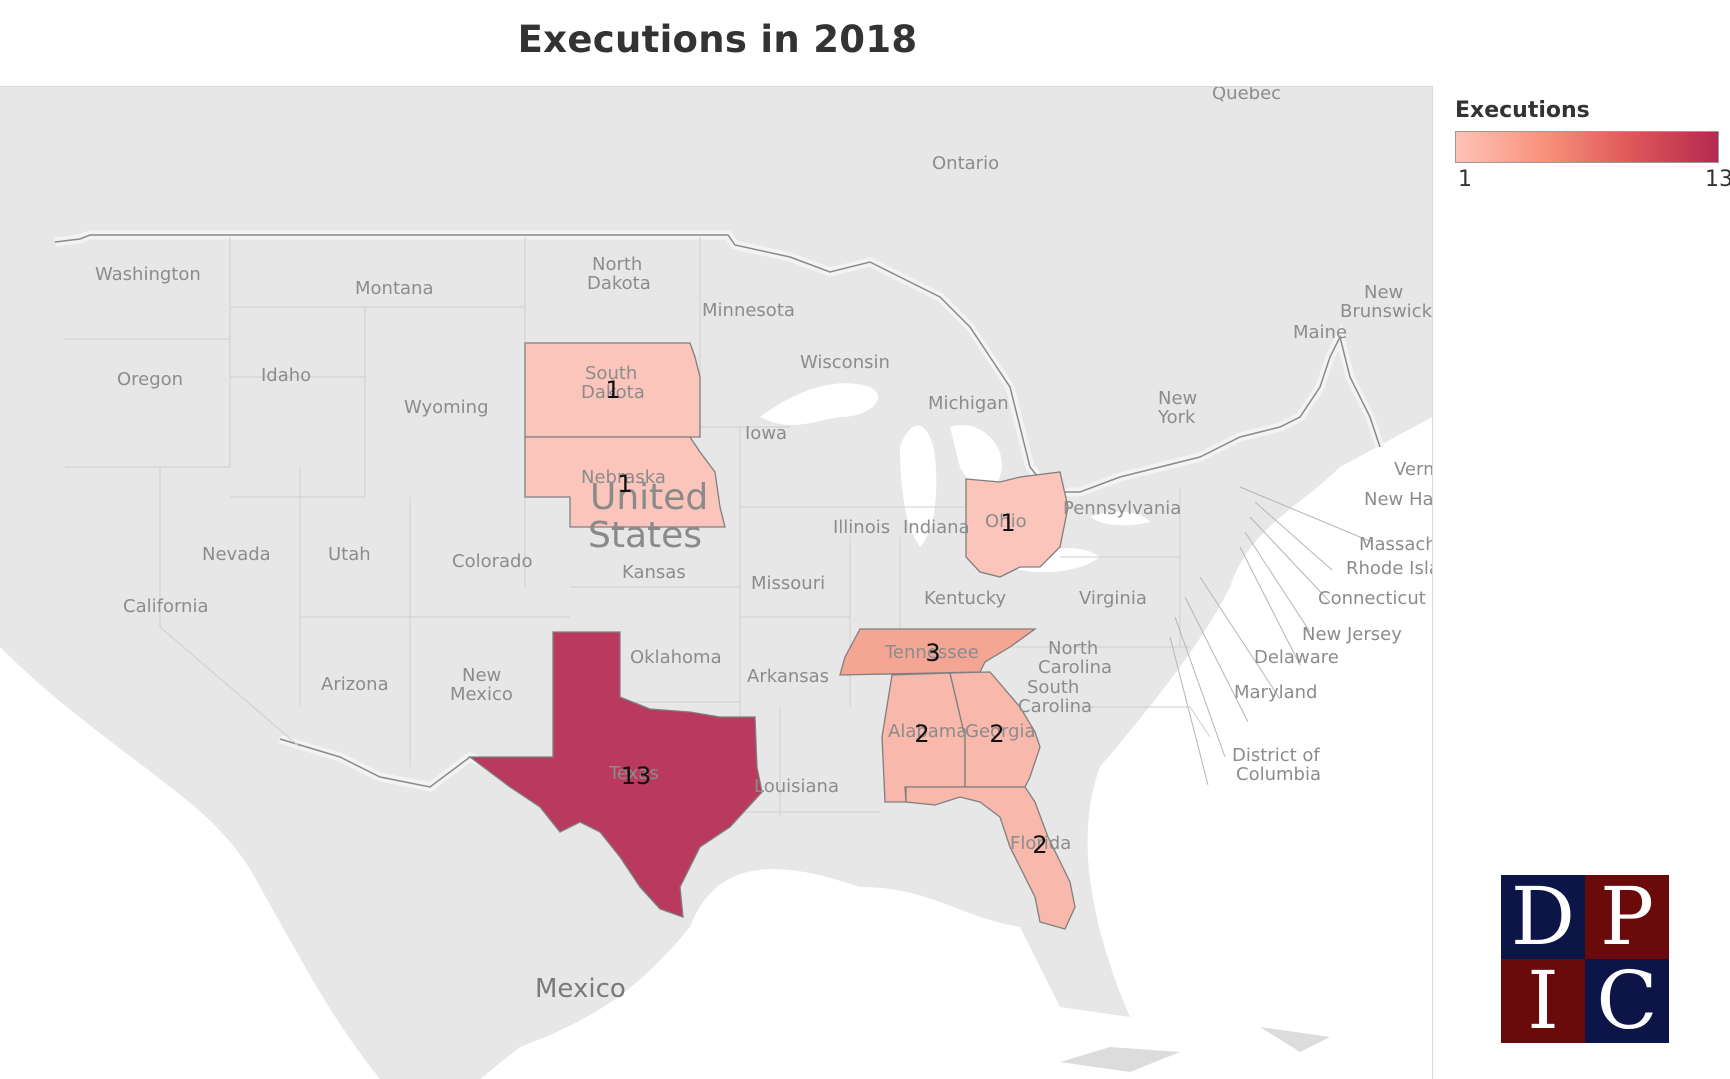 This screenshot has width=1730, height=1079. What do you see at coordinates (921, 734) in the screenshot?
I see `value-alabama: 2` at bounding box center [921, 734].